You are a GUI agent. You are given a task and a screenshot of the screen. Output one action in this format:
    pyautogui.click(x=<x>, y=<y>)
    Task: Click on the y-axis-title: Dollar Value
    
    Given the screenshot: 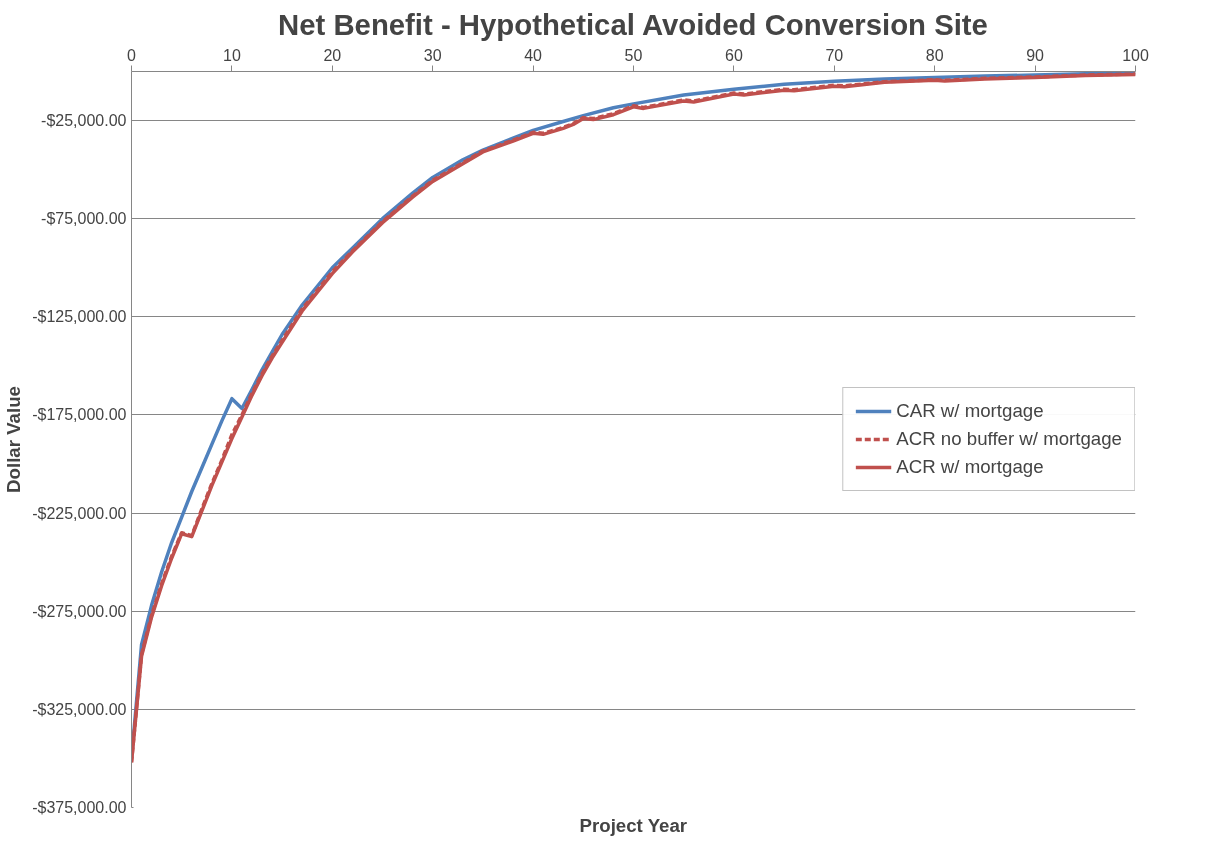 What is the action you would take?
    pyautogui.click(x=14, y=439)
    